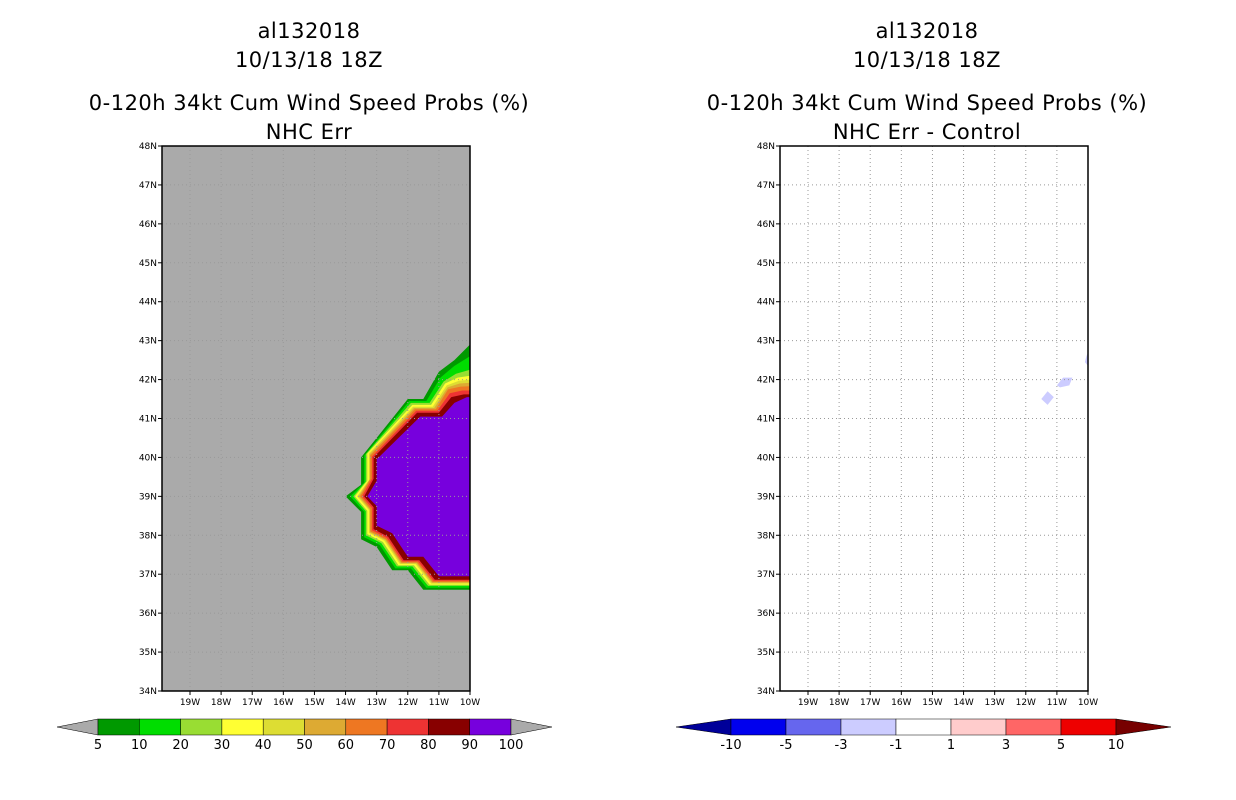 This screenshot has height=800, width=1236. I want to click on colorbar-label: -10, so click(730, 745).